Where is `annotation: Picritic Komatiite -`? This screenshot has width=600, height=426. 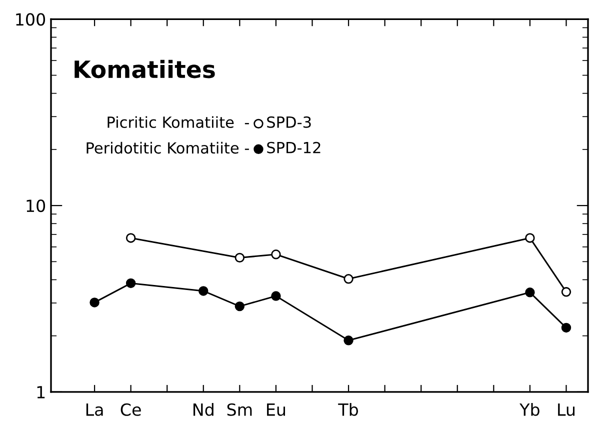
annotation: Picritic Komatiite - is located at coordinates (178, 122).